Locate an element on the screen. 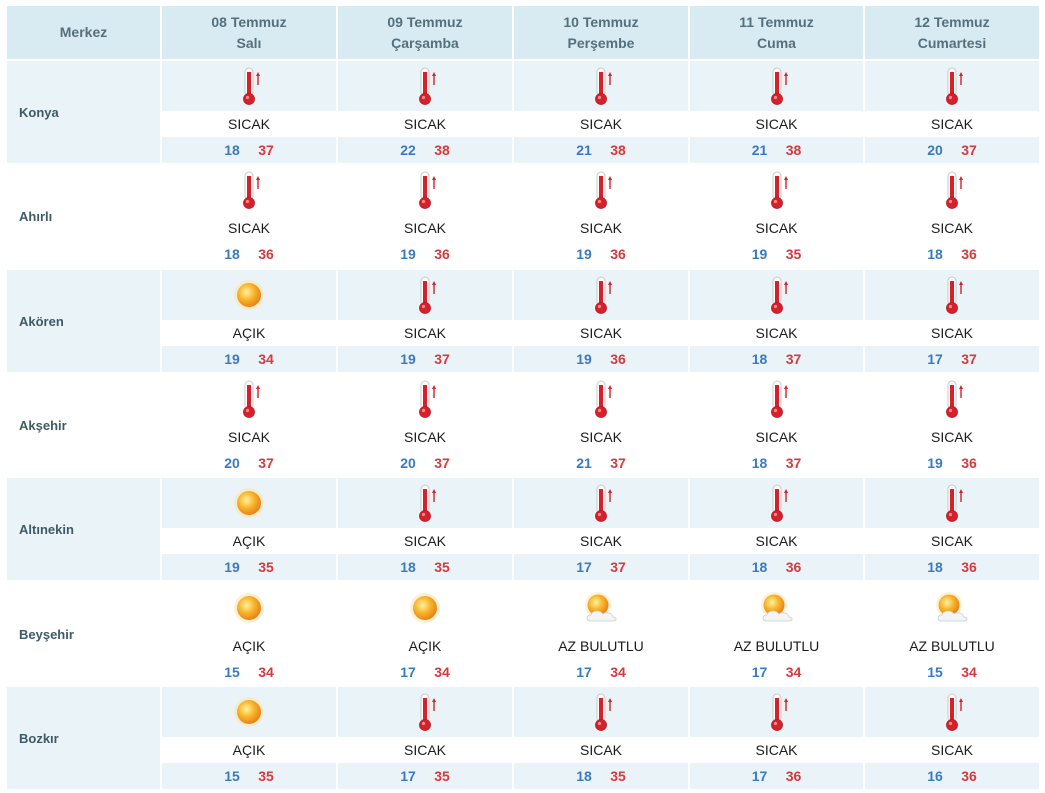 Image resolution: width=1045 pixels, height=793 pixels. city-name-label: Bozkır is located at coordinates (39, 738).